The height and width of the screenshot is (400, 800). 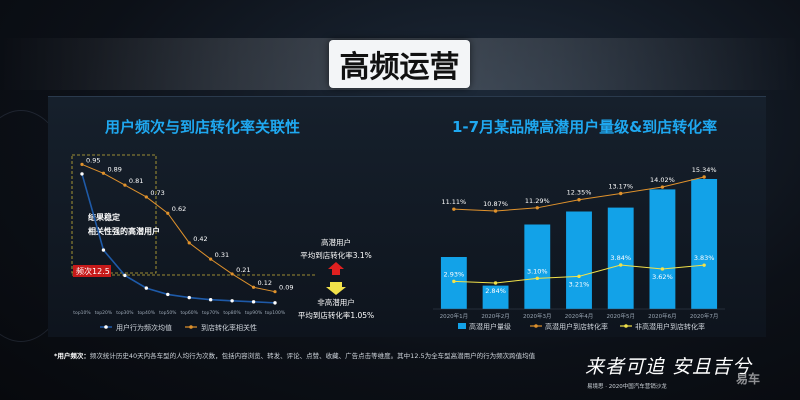 I want to click on x-tick-label: top100%, so click(x=275, y=313).